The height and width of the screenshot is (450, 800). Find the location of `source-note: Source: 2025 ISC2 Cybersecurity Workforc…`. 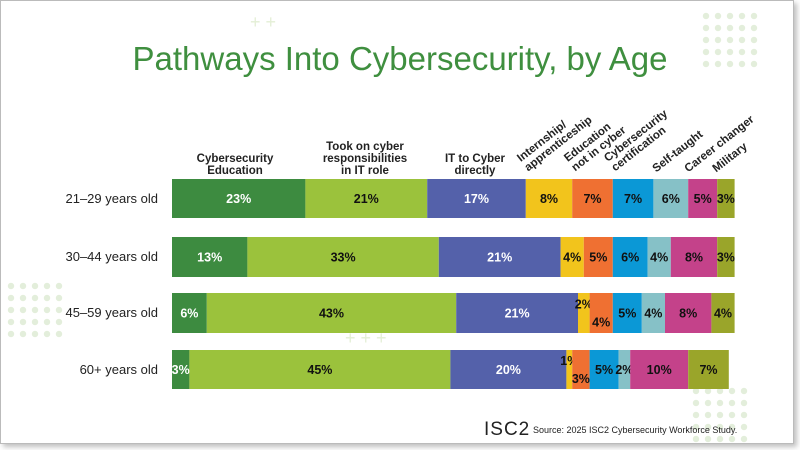

source-note: Source: 2025 ISC2 Cybersecurity Workforc… is located at coordinates (635, 430).